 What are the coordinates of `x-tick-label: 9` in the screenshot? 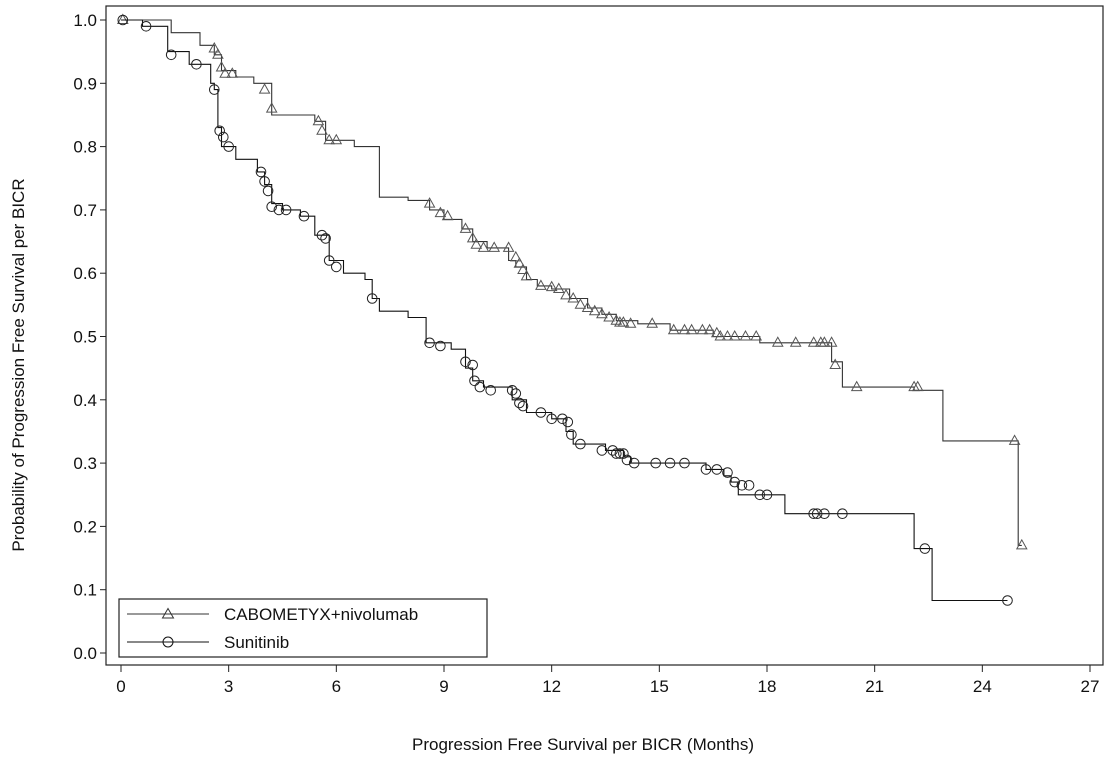 It's located at (443, 686).